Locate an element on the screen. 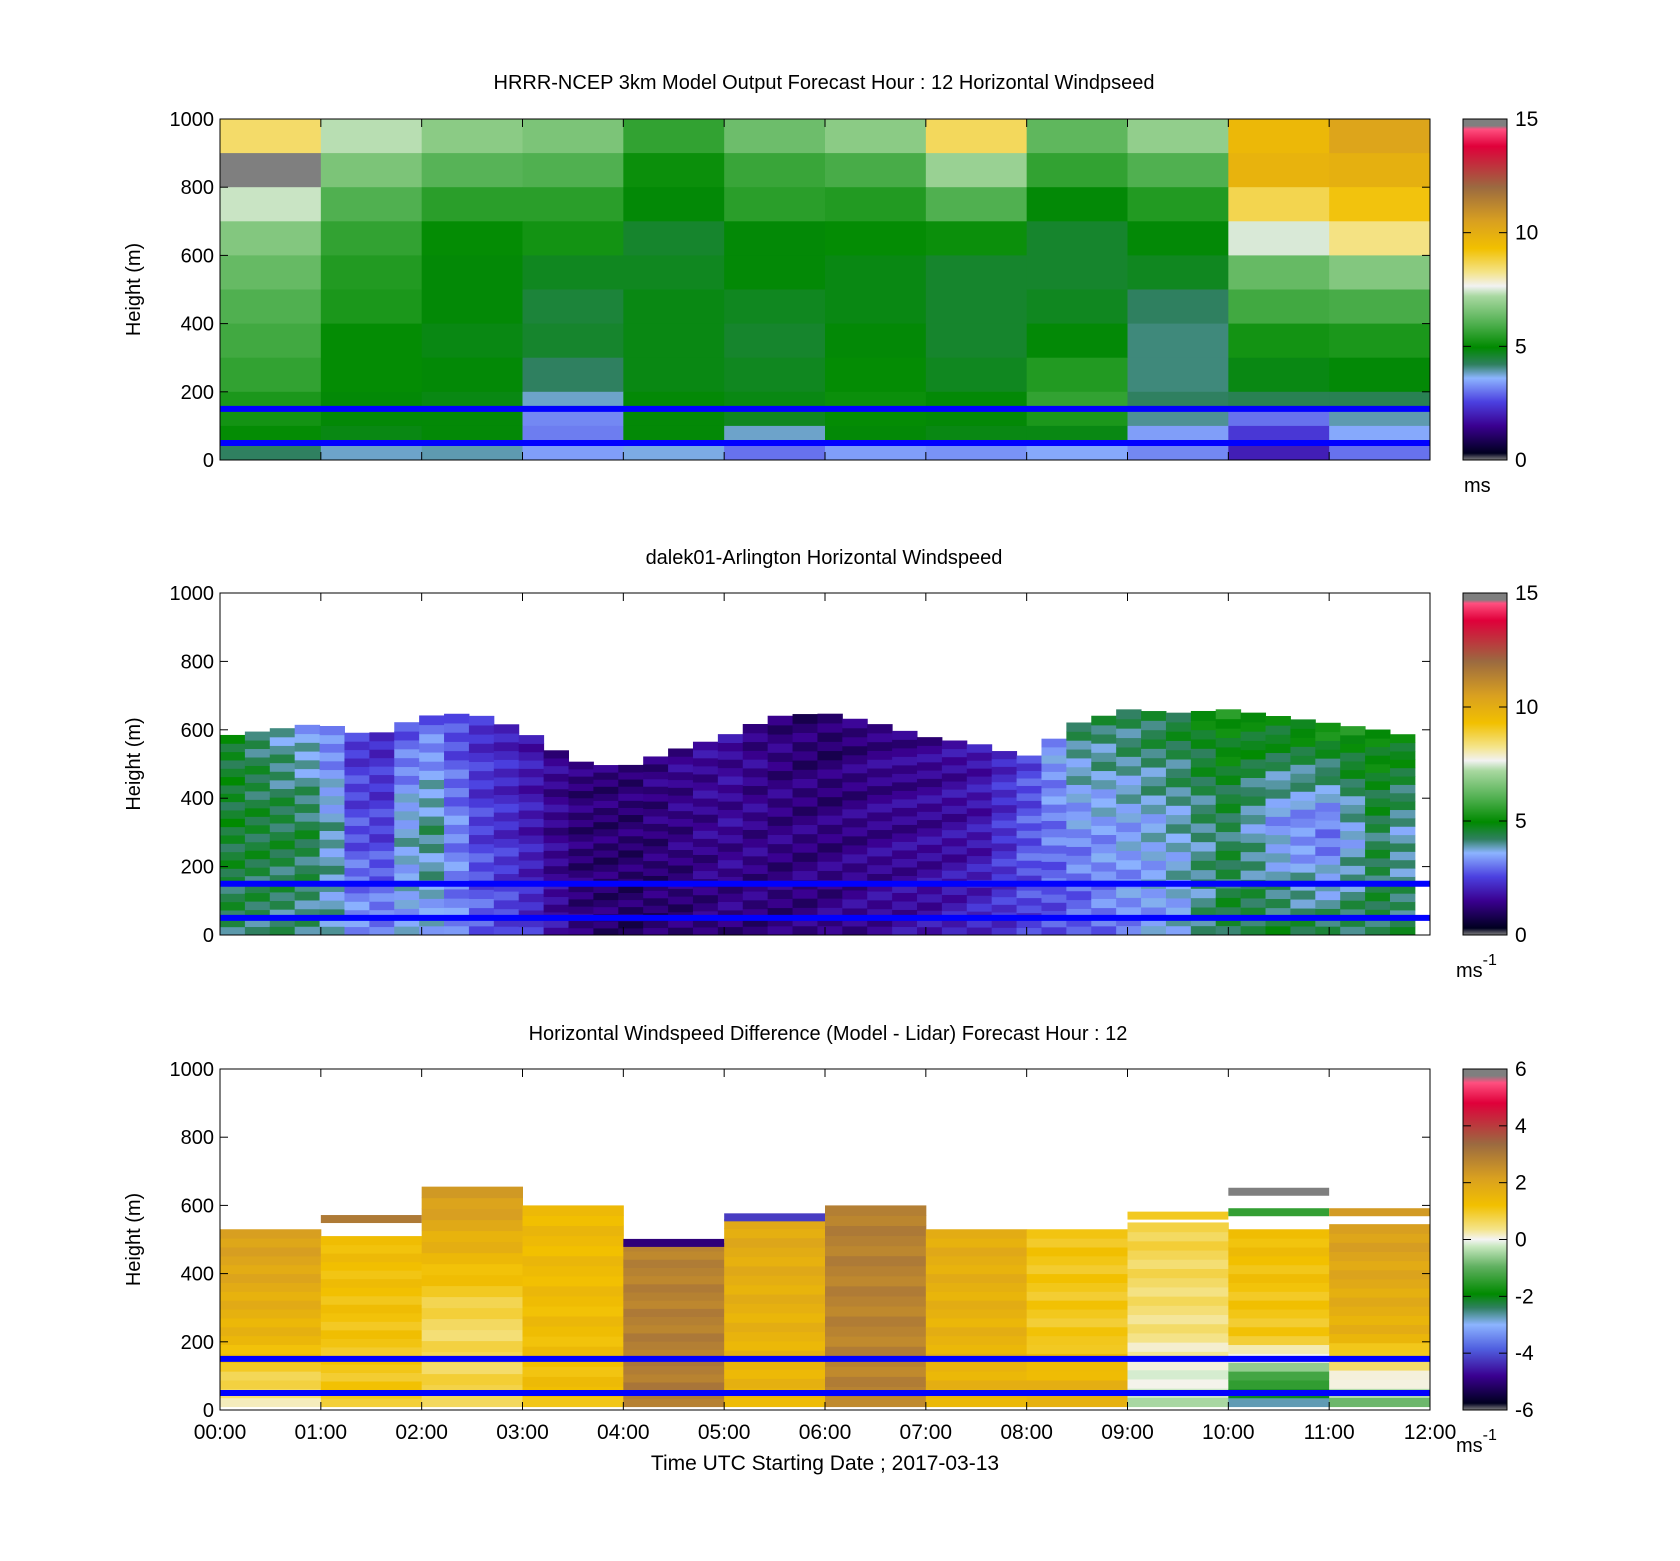 This screenshot has height=1561, width=1680. colorbar-tick-label: 15 is located at coordinates (1526, 593).